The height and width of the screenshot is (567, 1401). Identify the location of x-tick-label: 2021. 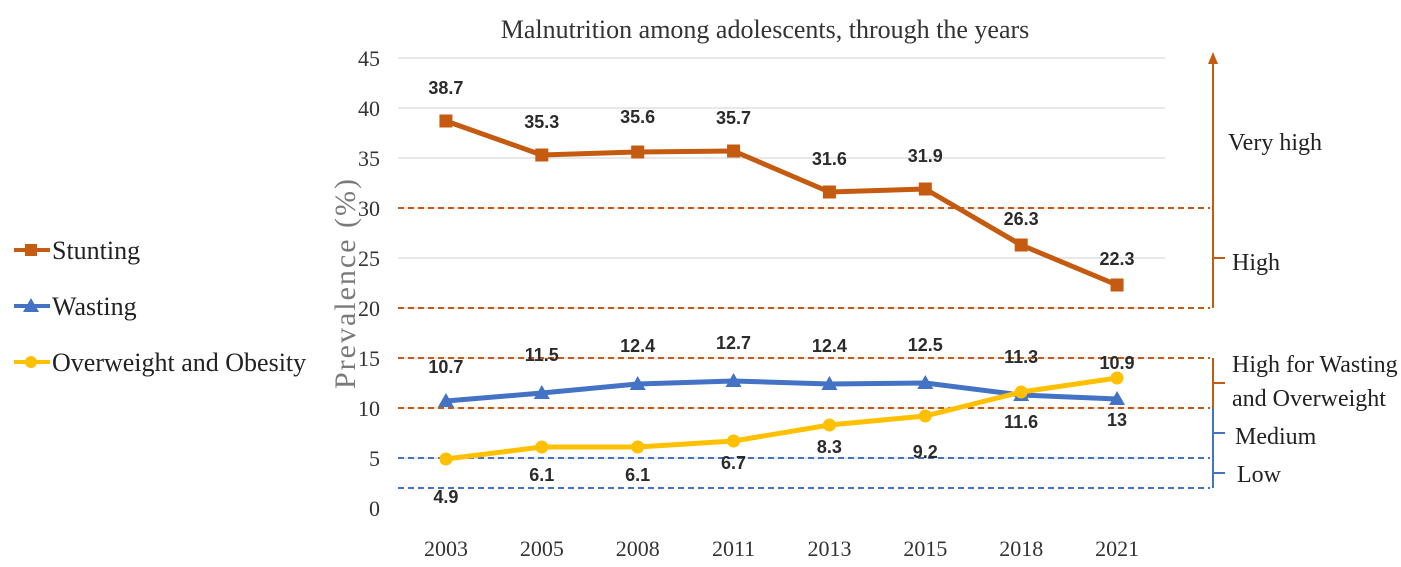
(1117, 548).